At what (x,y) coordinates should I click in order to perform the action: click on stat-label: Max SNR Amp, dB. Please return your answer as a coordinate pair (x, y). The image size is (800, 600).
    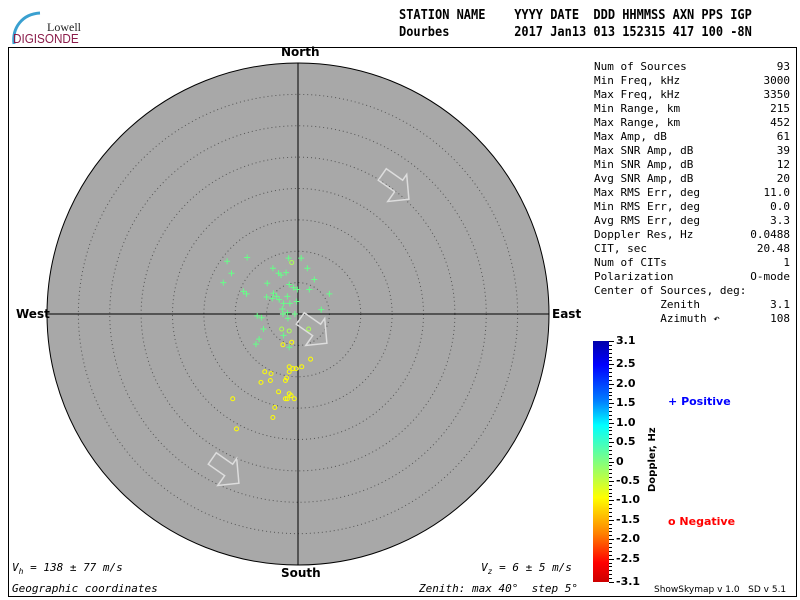
    Looking at the image, I should click on (644, 150).